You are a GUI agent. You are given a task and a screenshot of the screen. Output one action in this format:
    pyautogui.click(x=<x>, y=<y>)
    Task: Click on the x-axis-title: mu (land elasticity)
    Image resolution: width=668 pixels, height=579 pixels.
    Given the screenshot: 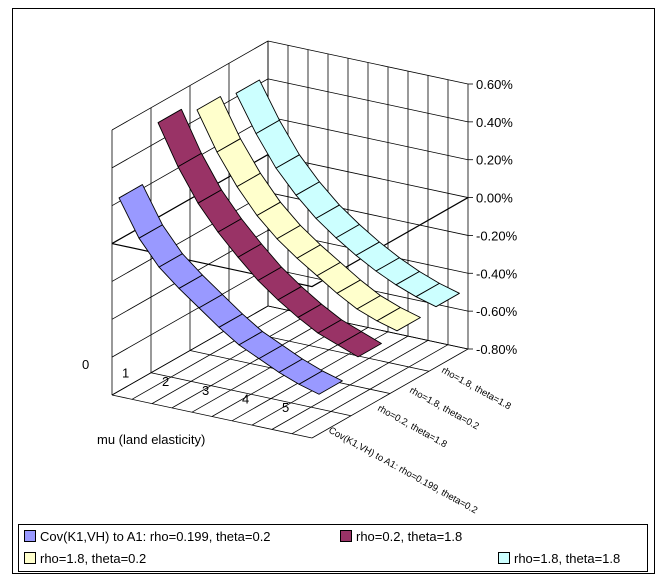 What is the action you would take?
    pyautogui.click(x=151, y=439)
    